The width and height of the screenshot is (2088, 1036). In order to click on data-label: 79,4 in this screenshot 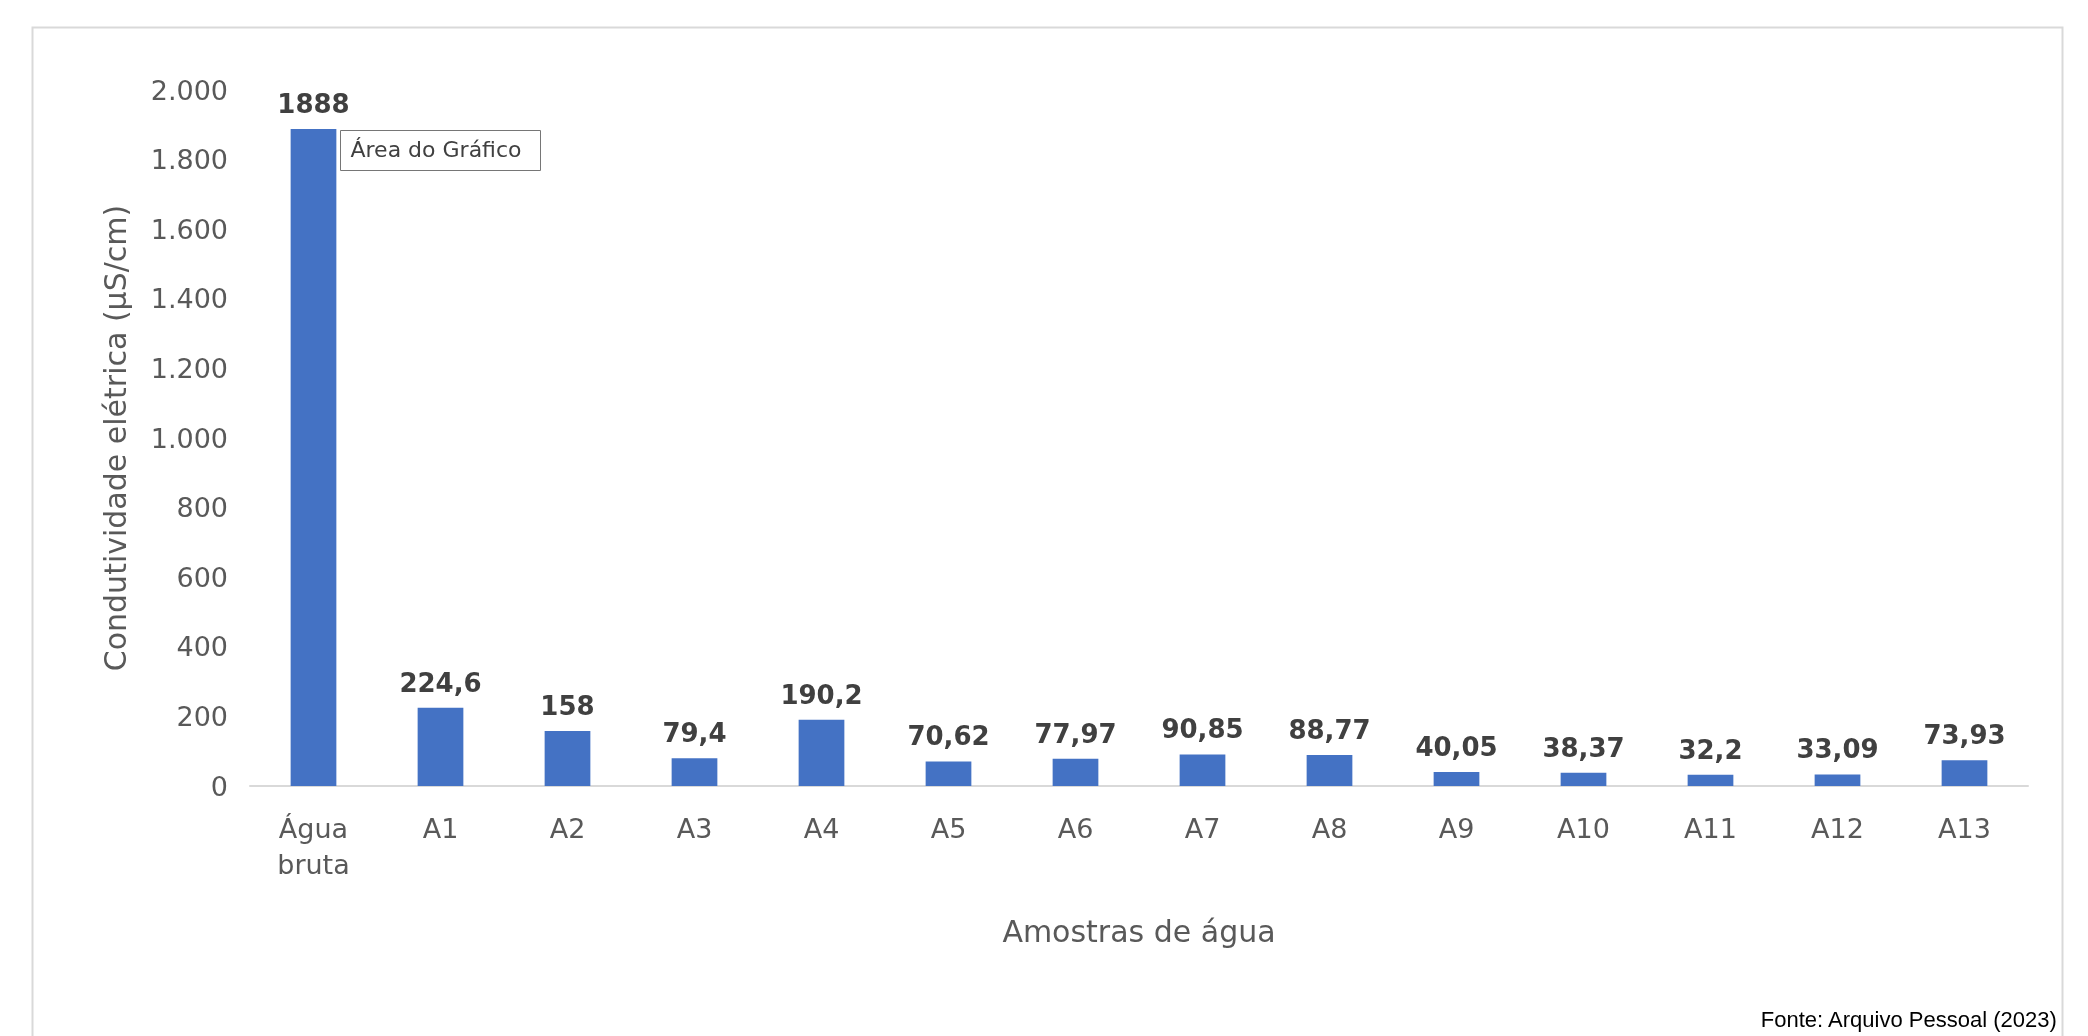, I will do `click(694, 733)`.